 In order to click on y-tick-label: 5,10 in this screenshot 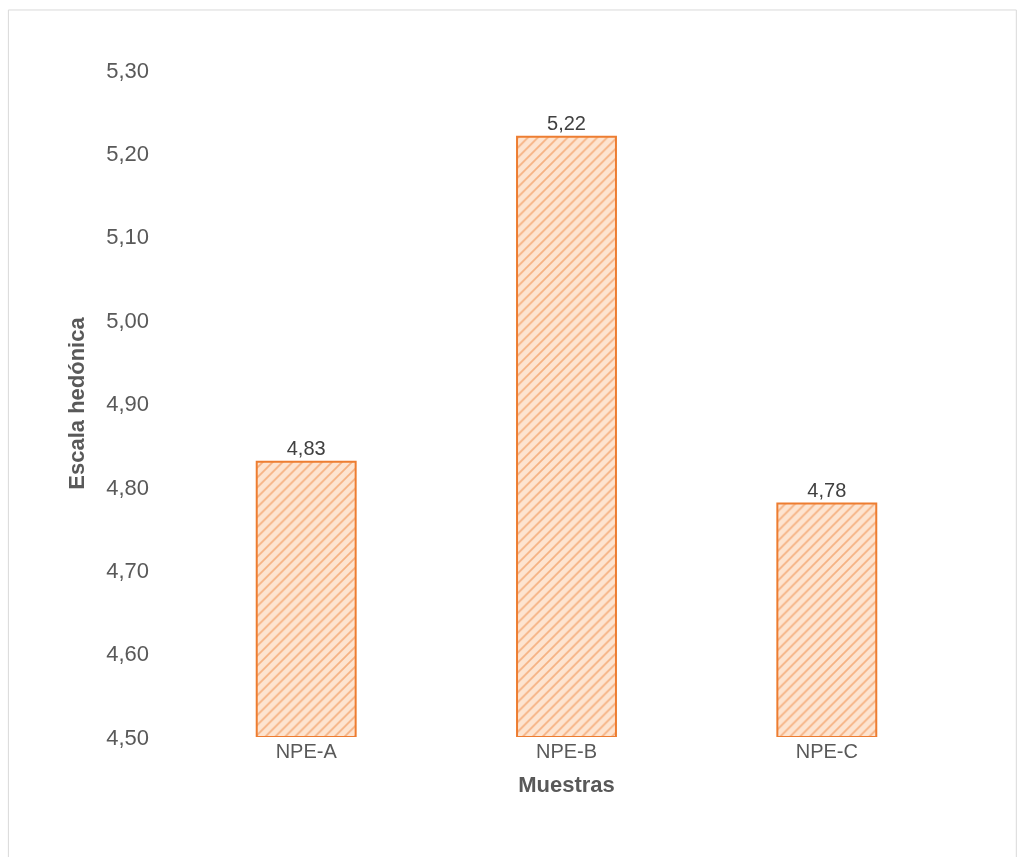, I will do `click(127, 237)`.